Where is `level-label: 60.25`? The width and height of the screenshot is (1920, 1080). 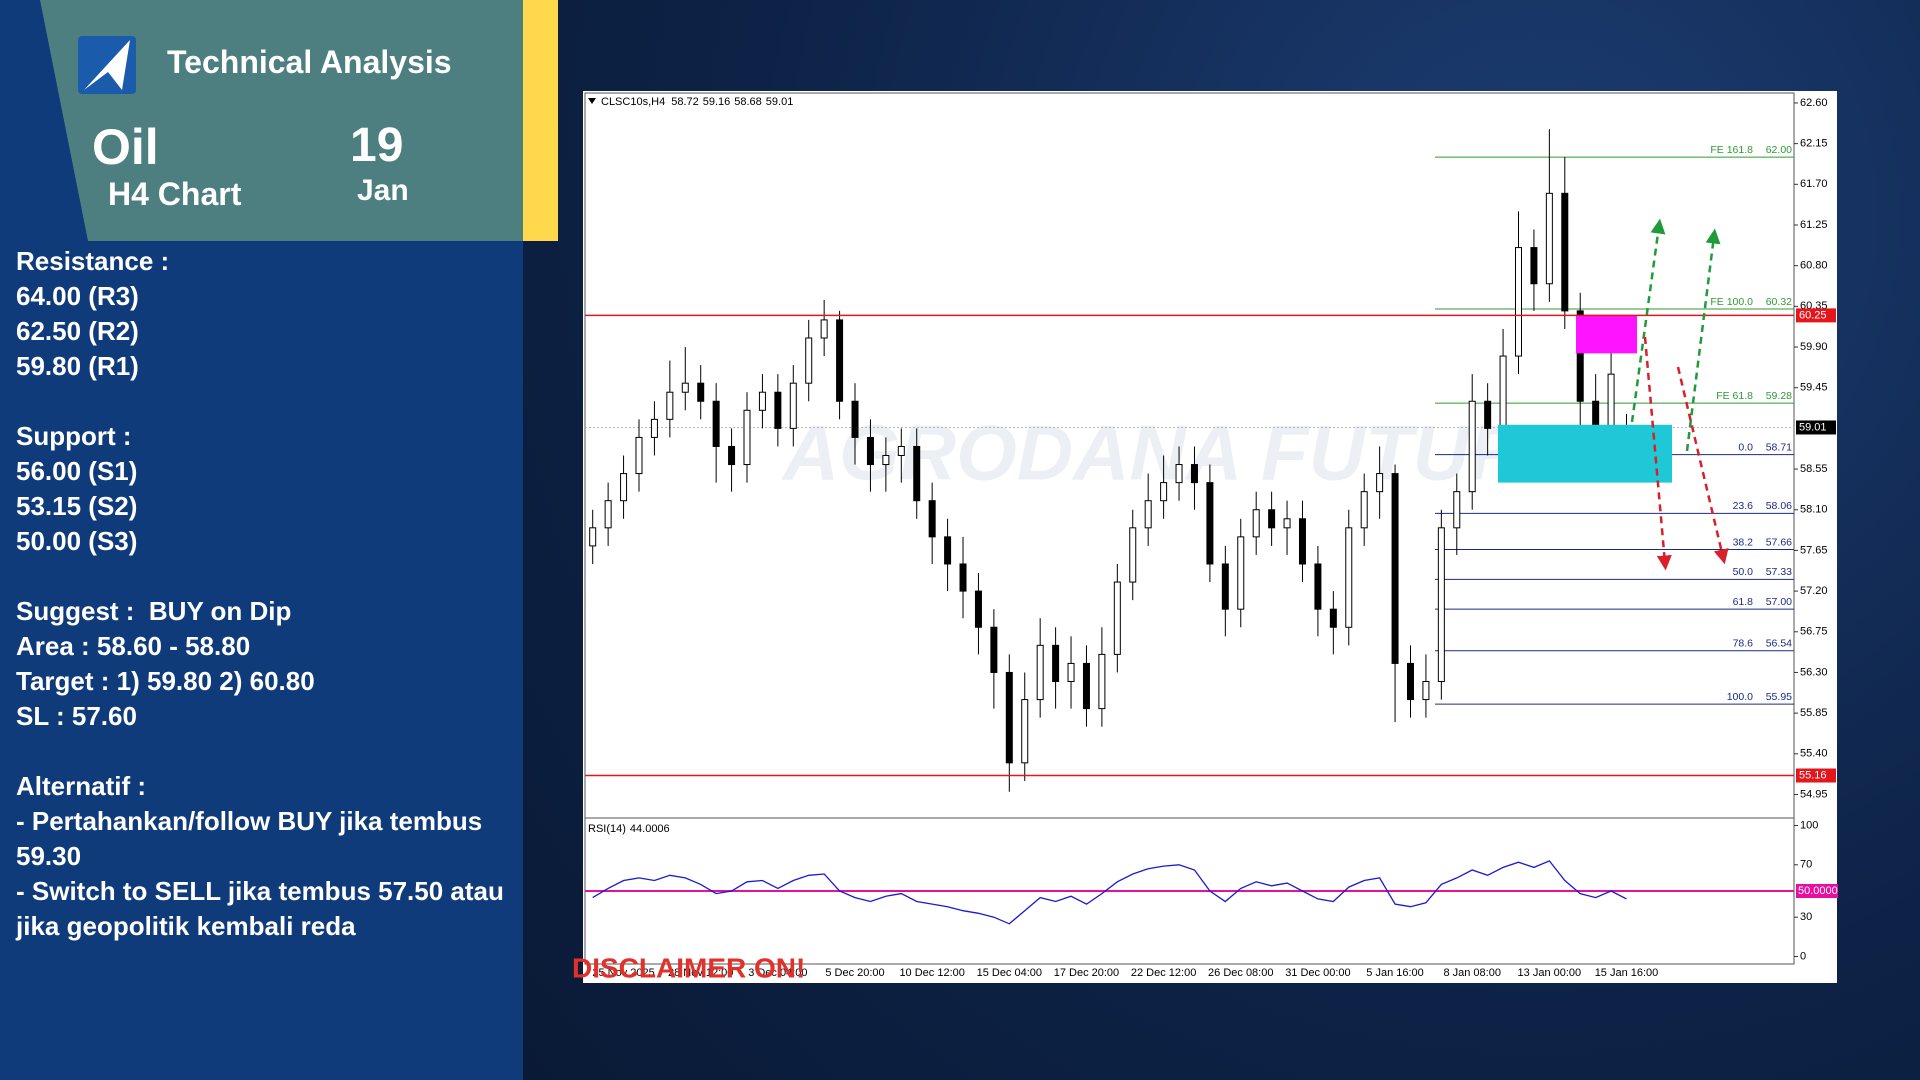
level-label: 60.25 is located at coordinates (1813, 315).